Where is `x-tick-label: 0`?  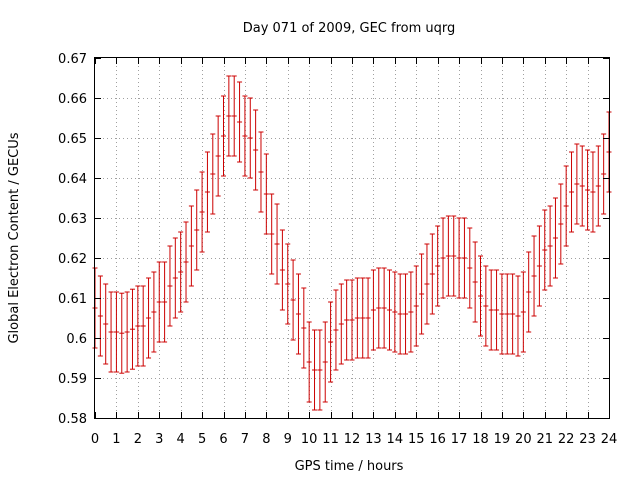
x-tick-label: 0 is located at coordinates (95, 439).